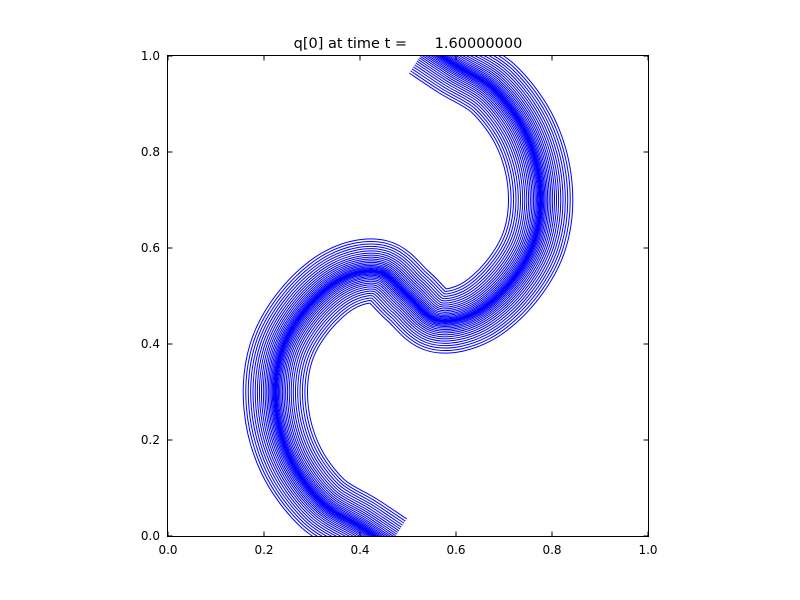 The image size is (800, 600). I want to click on x-tick-label: 0.2, so click(264, 550).